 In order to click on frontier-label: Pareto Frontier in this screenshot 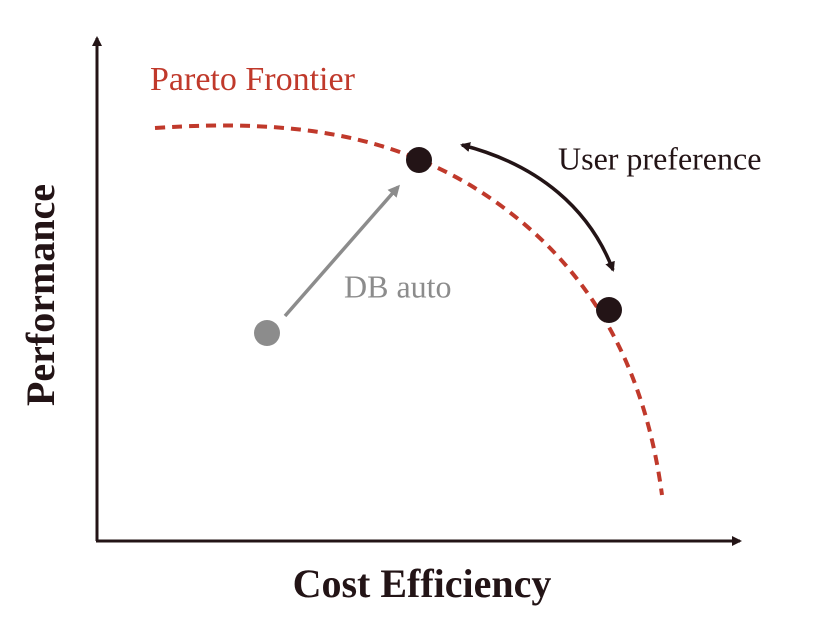, I will do `click(253, 79)`.